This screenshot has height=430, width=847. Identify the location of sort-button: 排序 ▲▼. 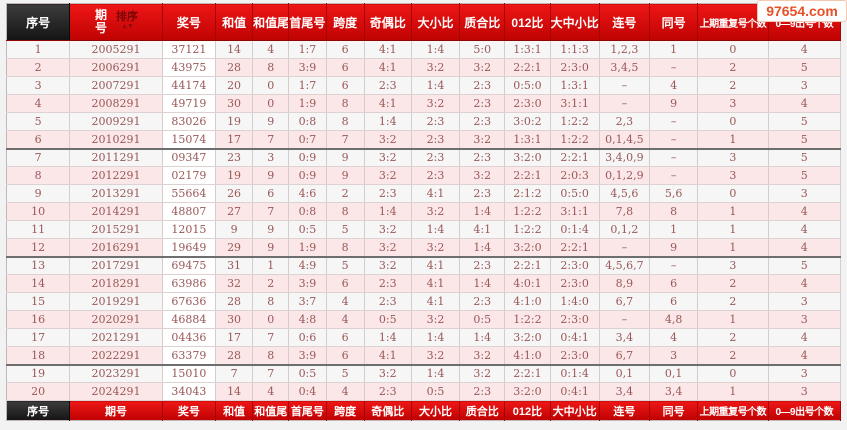
(127, 22).